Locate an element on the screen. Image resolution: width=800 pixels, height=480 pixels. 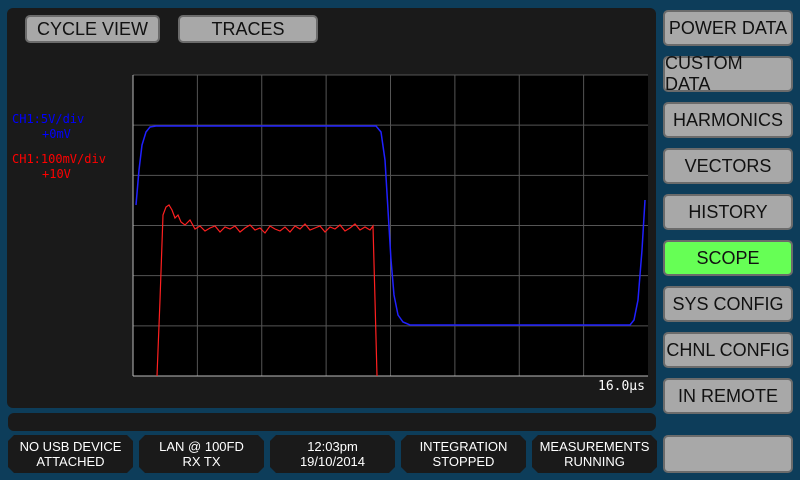
blank-button is located at coordinates (728, 454).